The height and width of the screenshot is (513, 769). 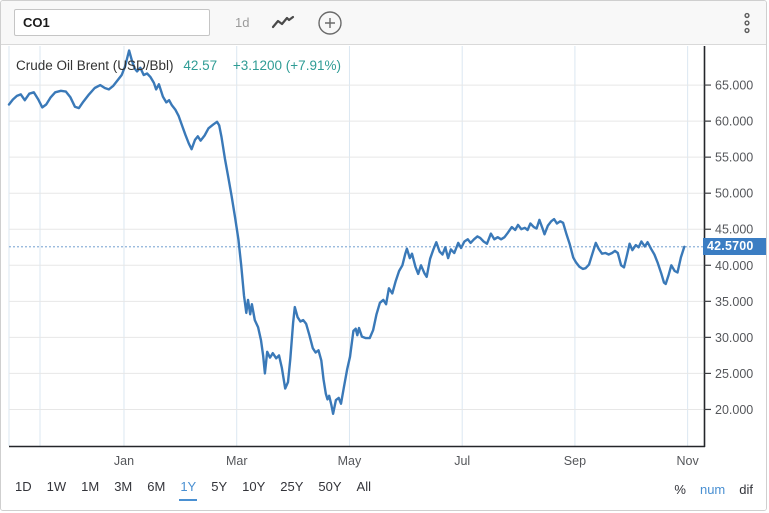 What do you see at coordinates (350, 461) in the screenshot?
I see `x-tick-label: May` at bounding box center [350, 461].